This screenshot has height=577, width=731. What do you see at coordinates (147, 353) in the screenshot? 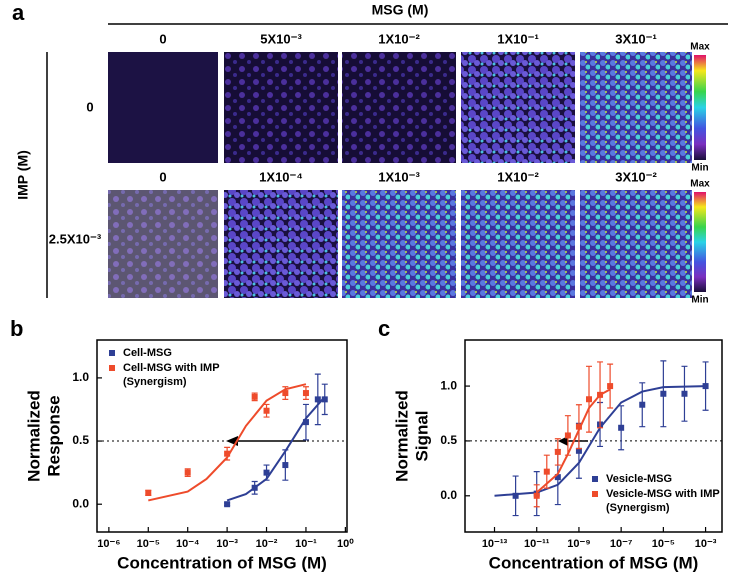
I see `legend-label: Cell-MSG` at bounding box center [147, 353].